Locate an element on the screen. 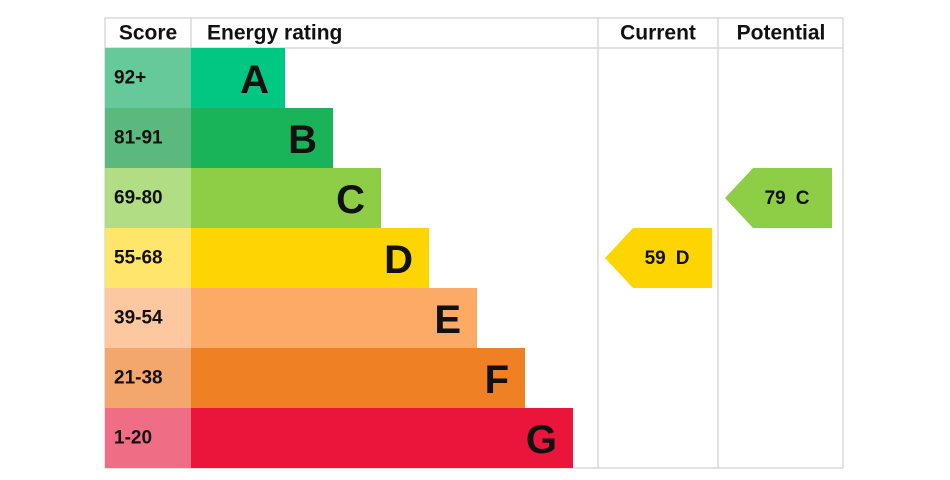 This screenshot has width=950, height=480. score-range: 69-80 is located at coordinates (138, 198).